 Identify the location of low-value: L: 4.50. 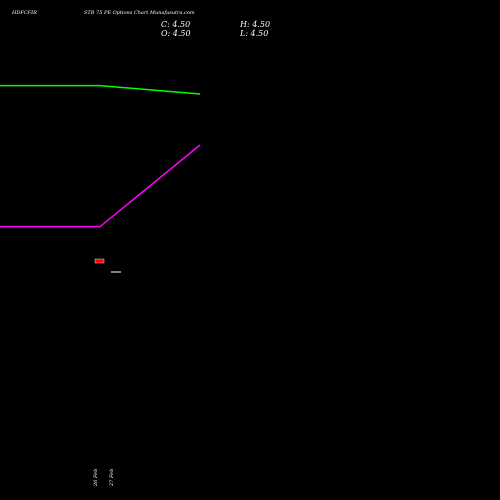
(254, 33).